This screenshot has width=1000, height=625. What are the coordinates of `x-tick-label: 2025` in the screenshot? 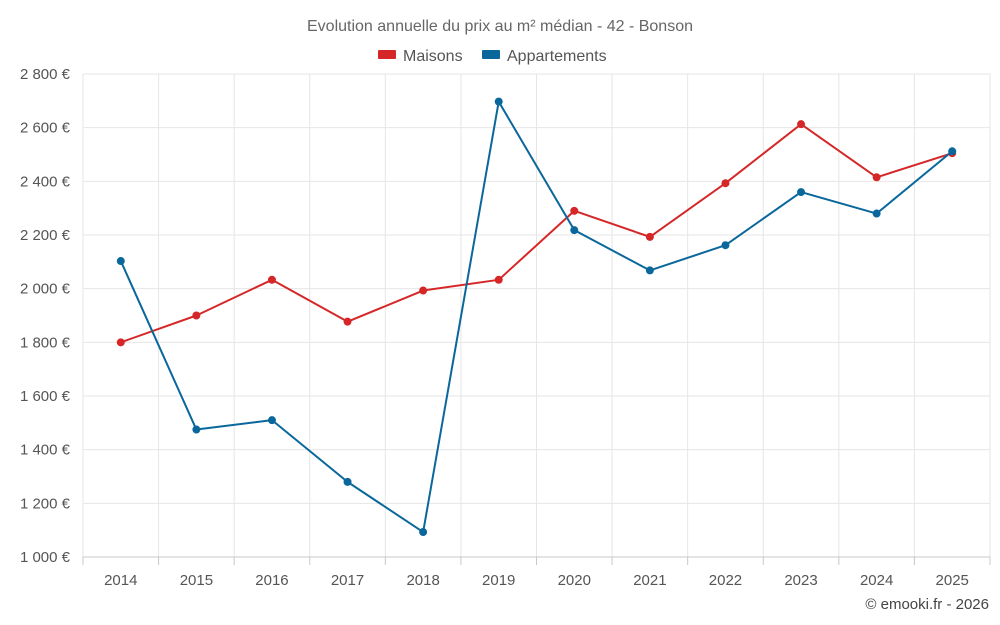 It's located at (952, 580).